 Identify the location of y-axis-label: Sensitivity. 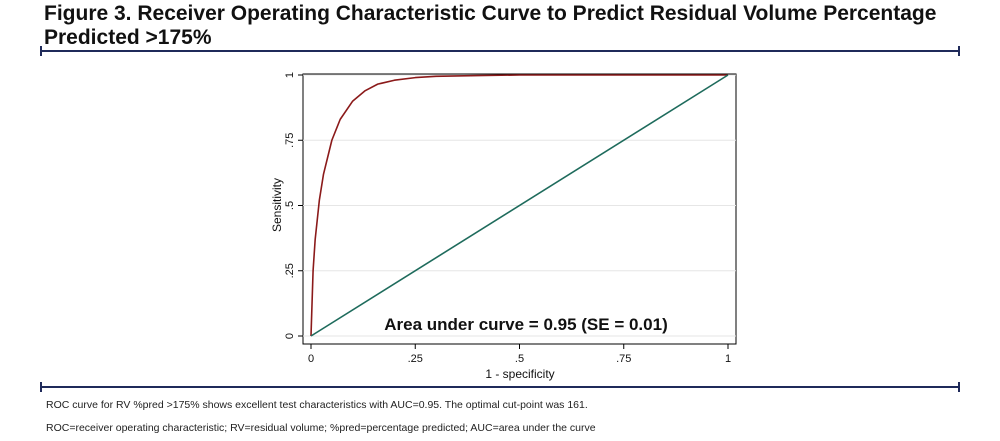
(277, 205).